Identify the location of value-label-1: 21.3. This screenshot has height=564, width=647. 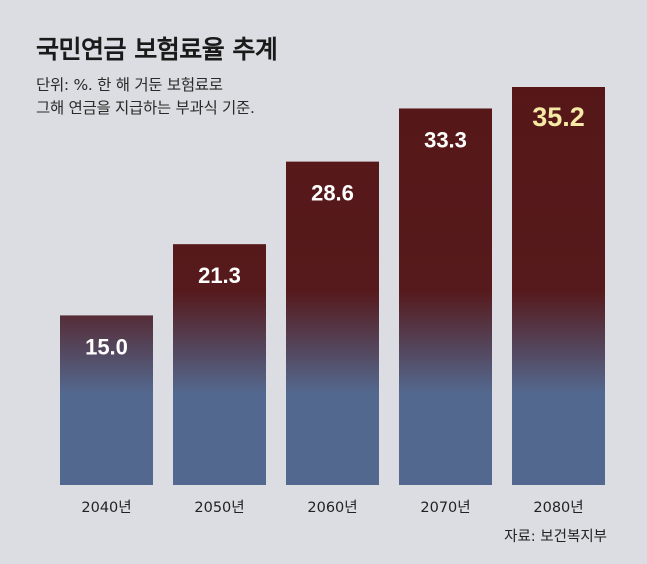
(219, 275).